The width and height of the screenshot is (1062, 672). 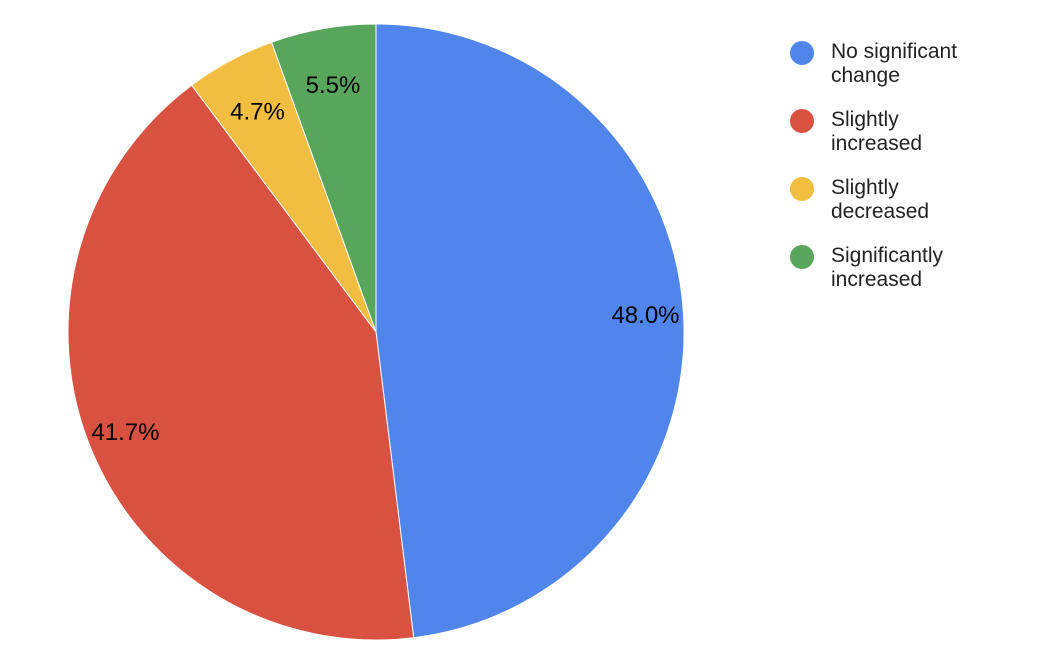 What do you see at coordinates (125, 432) in the screenshot?
I see `pie-slice-value-label: 41.7%` at bounding box center [125, 432].